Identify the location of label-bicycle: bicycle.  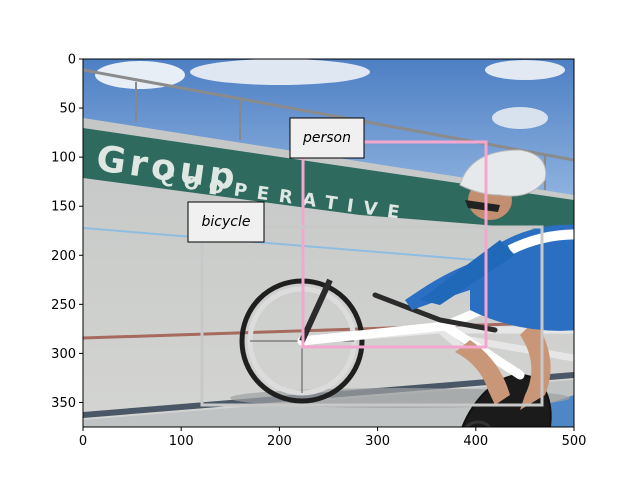
(226, 222).